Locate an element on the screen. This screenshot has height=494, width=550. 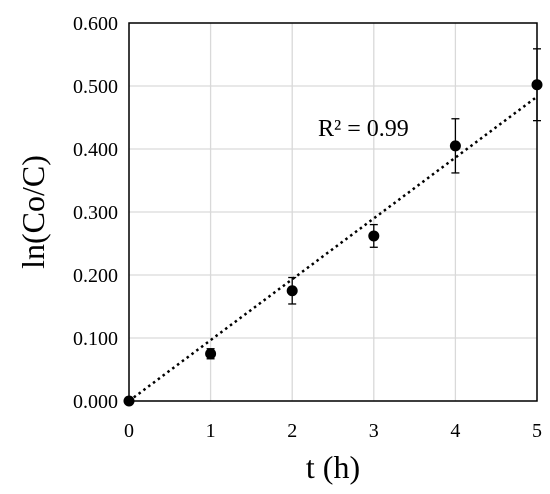
x-tick-label: 1 is located at coordinates (211, 431).